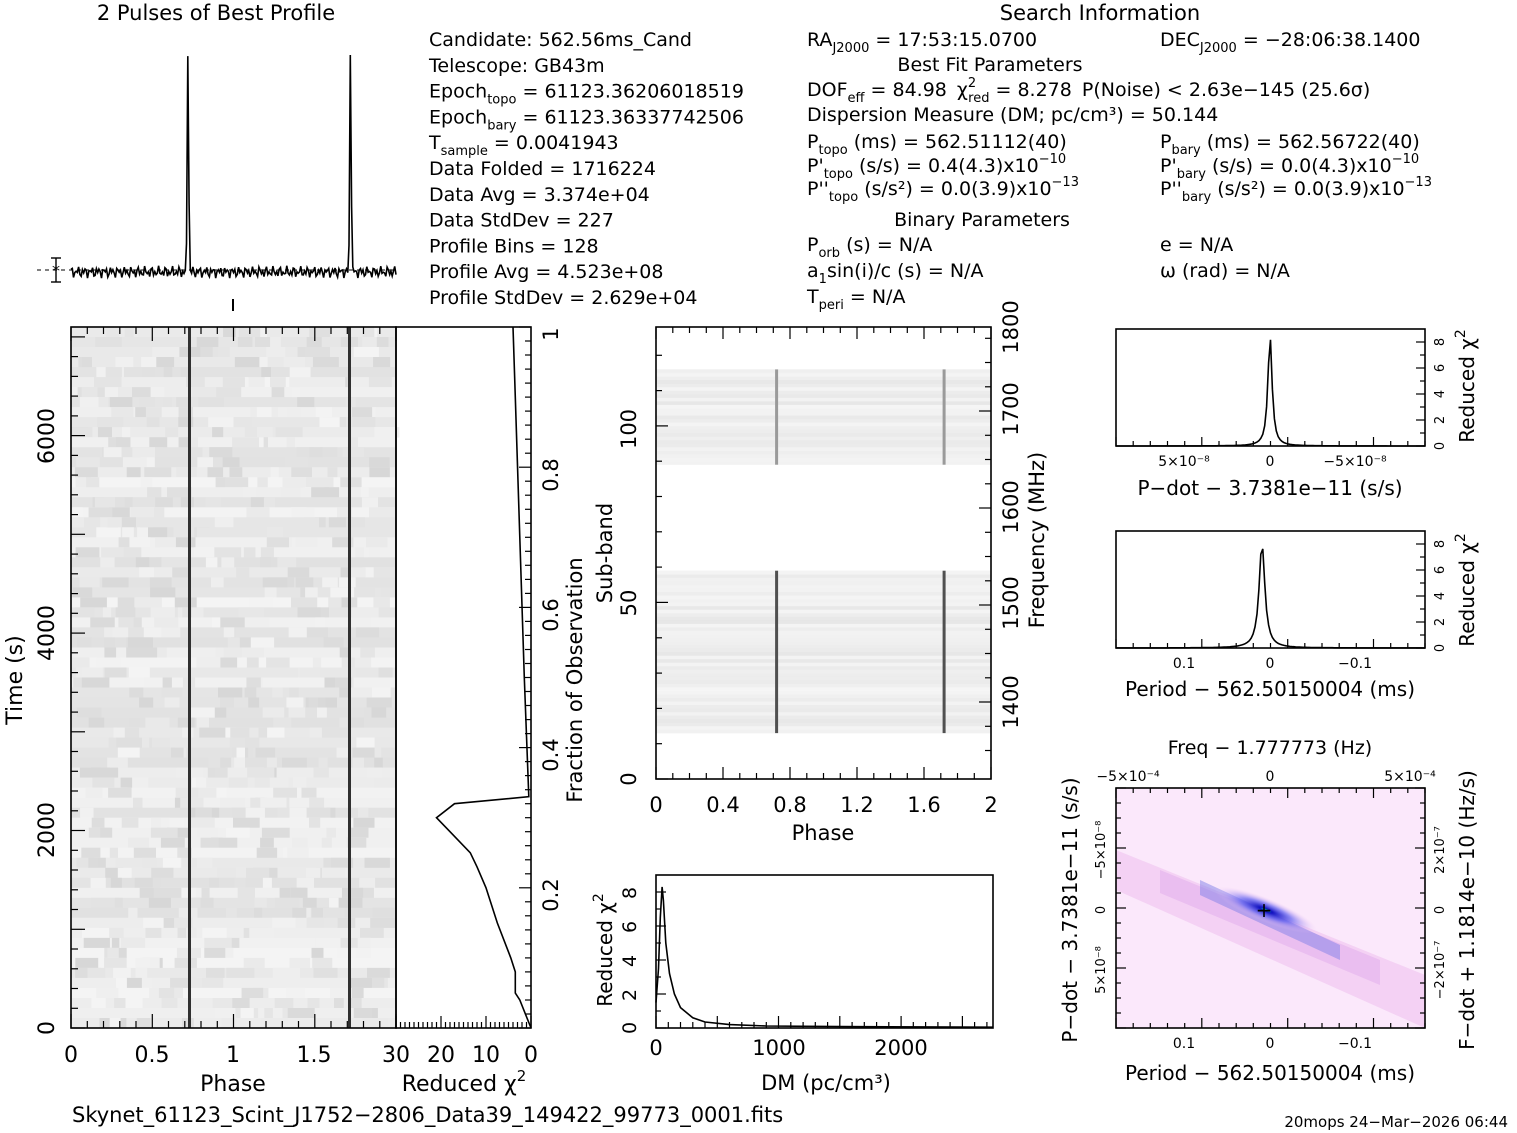  I want to click on ct-xtick-0: 30, so click(396, 1055).